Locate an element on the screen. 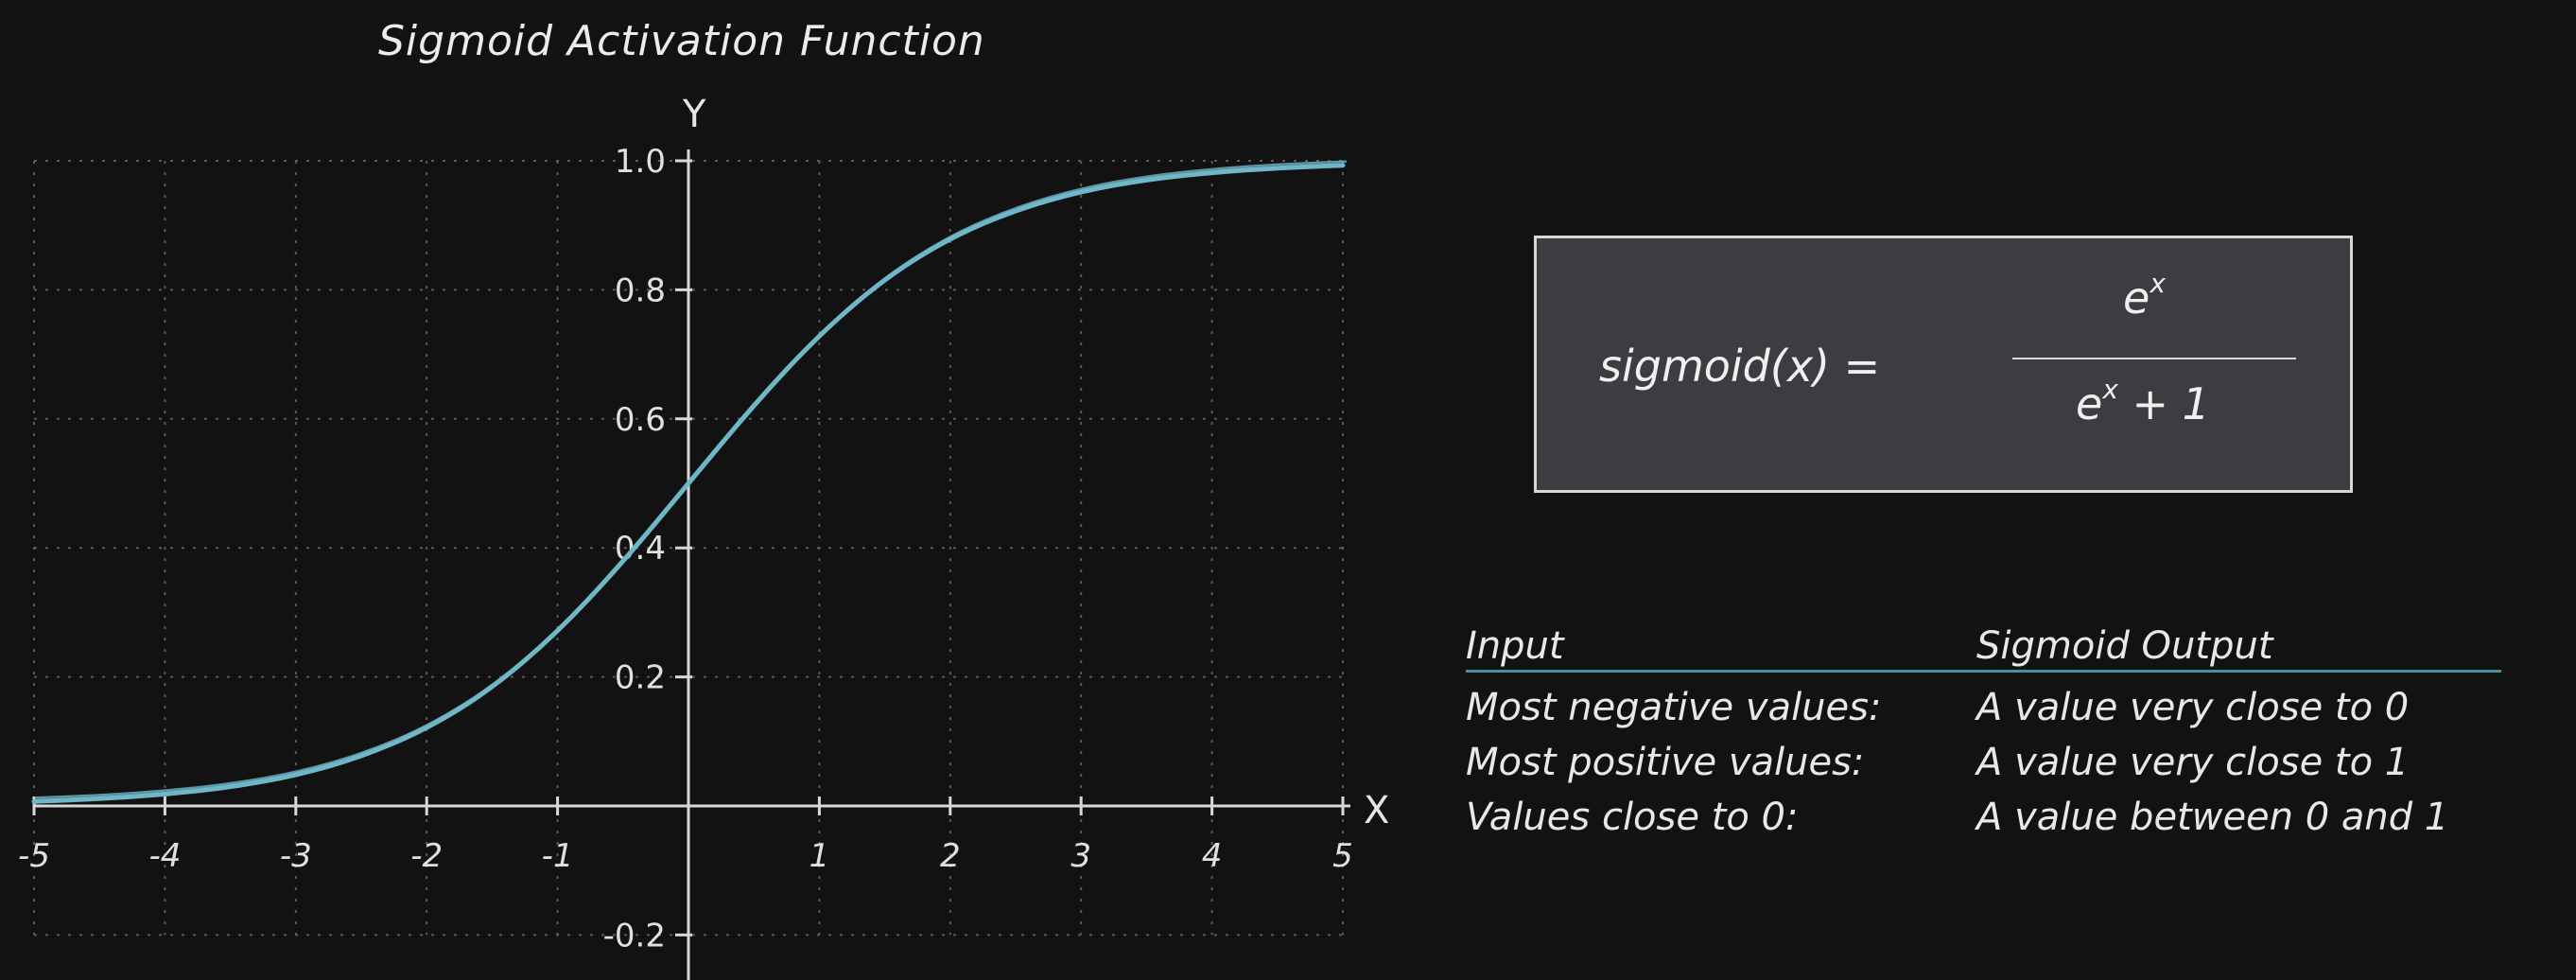  row-input: Most positive values: is located at coordinates (1665, 762).